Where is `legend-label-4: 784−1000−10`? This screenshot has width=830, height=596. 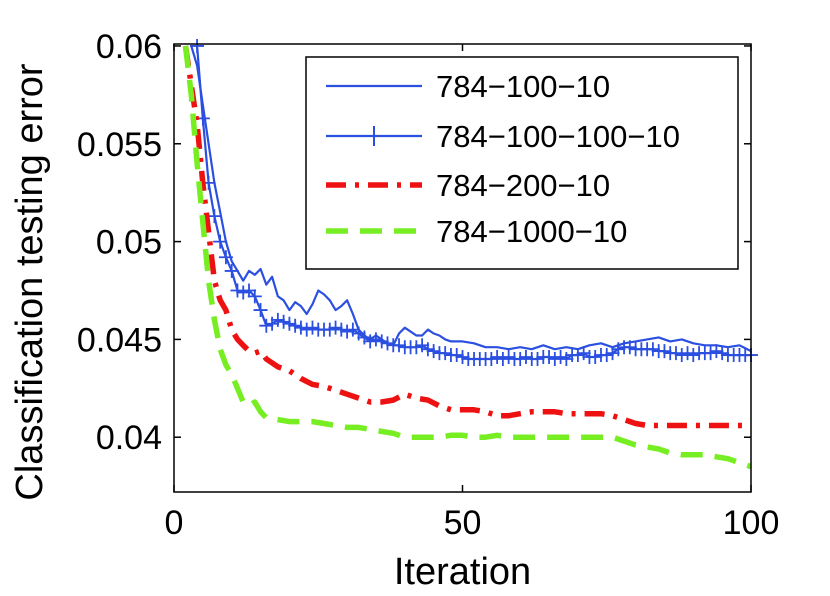 legend-label-4: 784−1000−10 is located at coordinates (531, 231).